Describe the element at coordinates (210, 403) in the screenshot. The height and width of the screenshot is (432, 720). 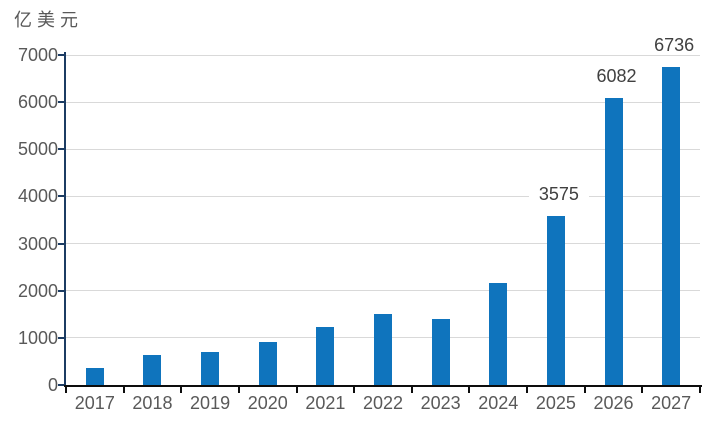
I see `x-tick-label-2019: 2019` at that location.